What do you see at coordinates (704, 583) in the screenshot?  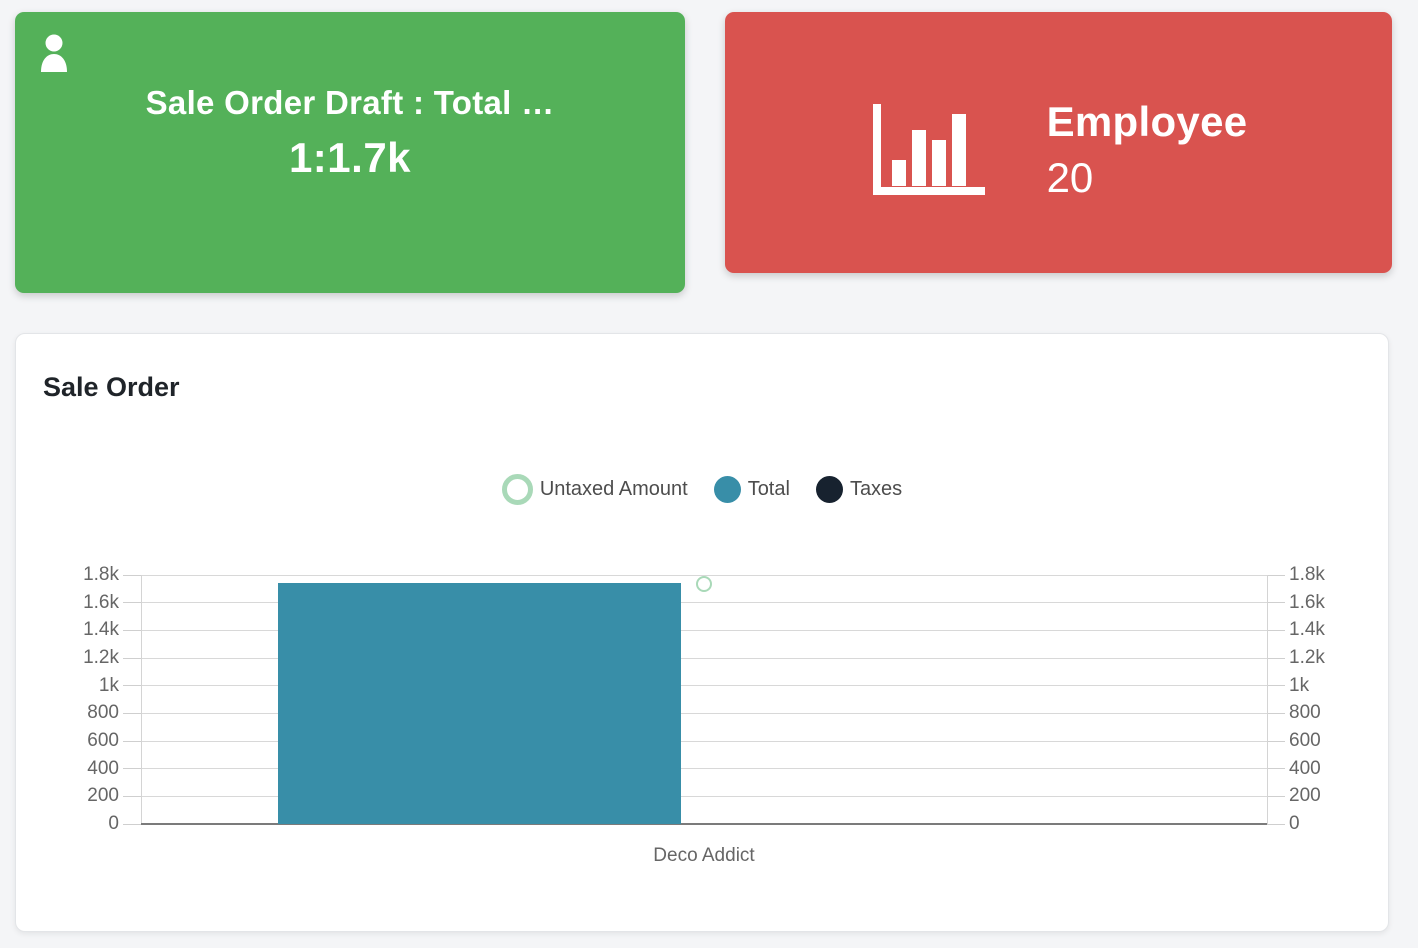 I see `untaxed-amount-point-marker` at bounding box center [704, 583].